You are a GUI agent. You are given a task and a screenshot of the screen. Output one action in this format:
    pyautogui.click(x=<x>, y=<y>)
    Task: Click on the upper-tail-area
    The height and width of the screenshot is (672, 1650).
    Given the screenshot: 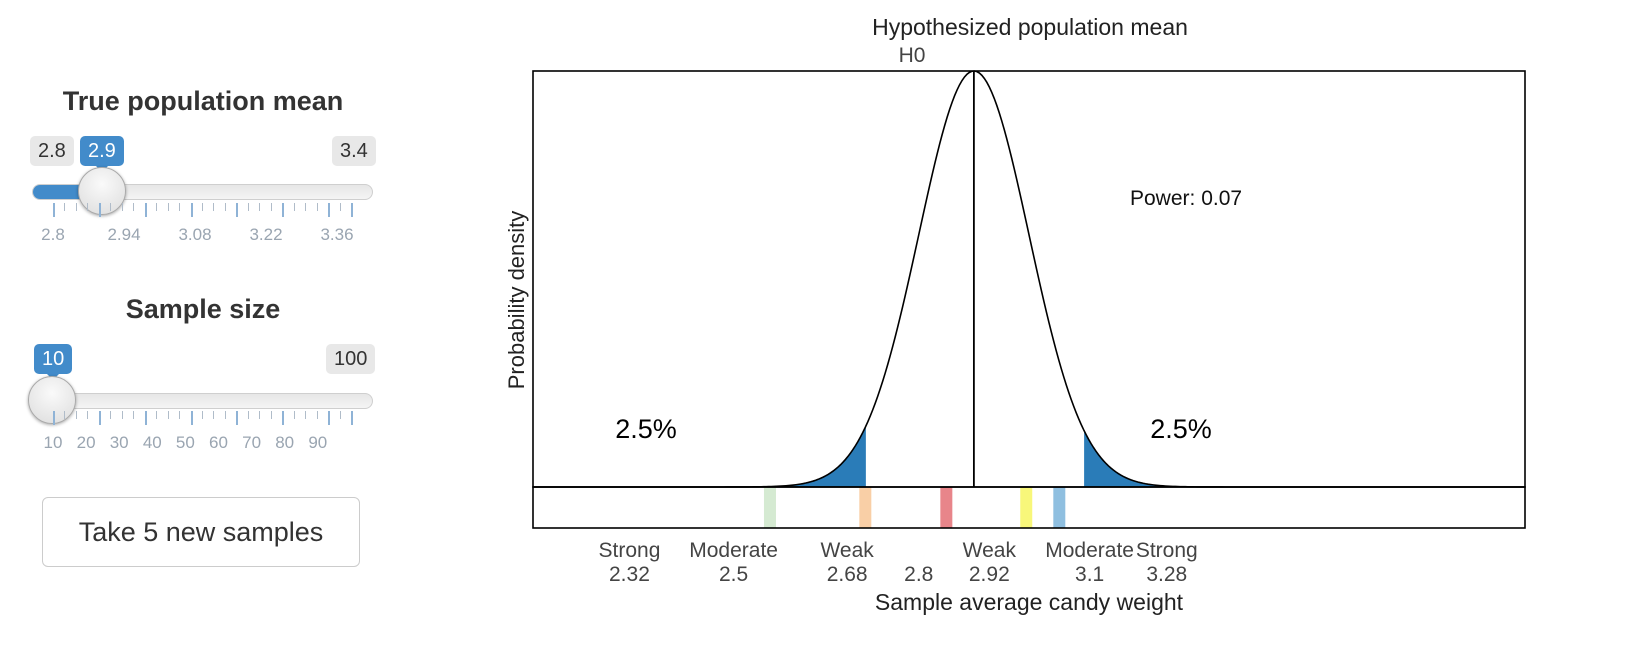 What is the action you would take?
    pyautogui.click(x=1304, y=458)
    